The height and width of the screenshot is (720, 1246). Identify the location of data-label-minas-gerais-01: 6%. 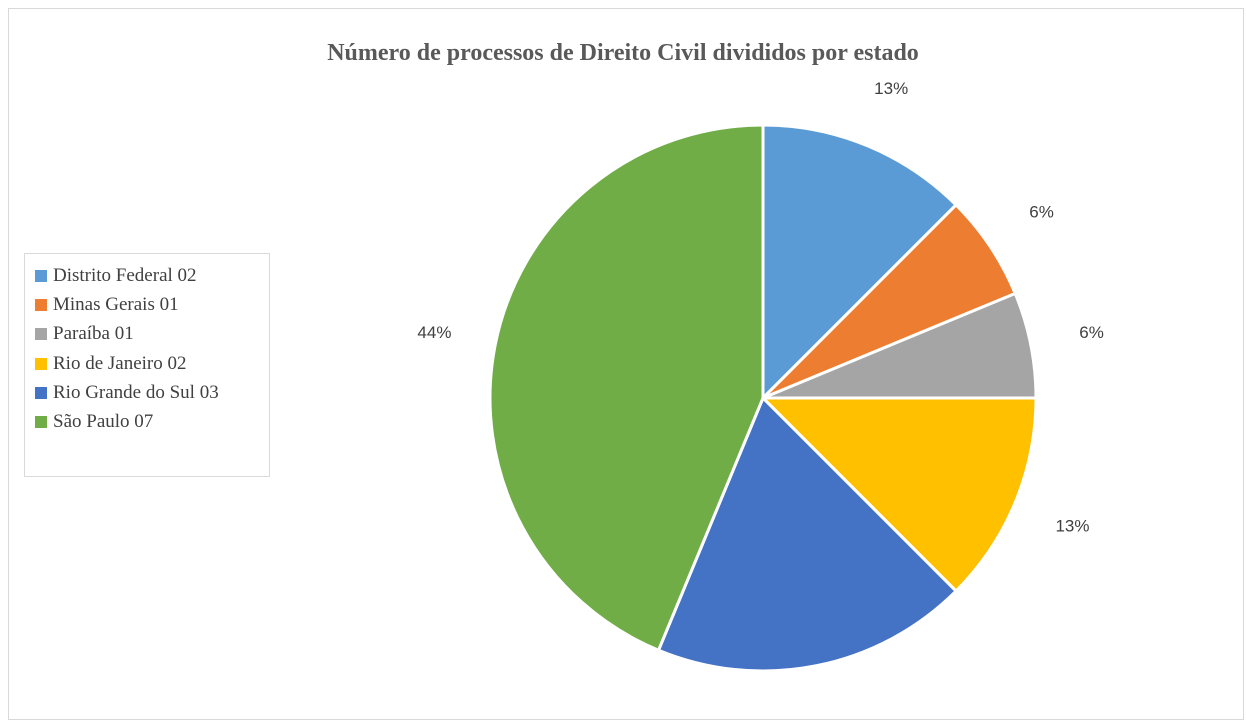
(1041, 211).